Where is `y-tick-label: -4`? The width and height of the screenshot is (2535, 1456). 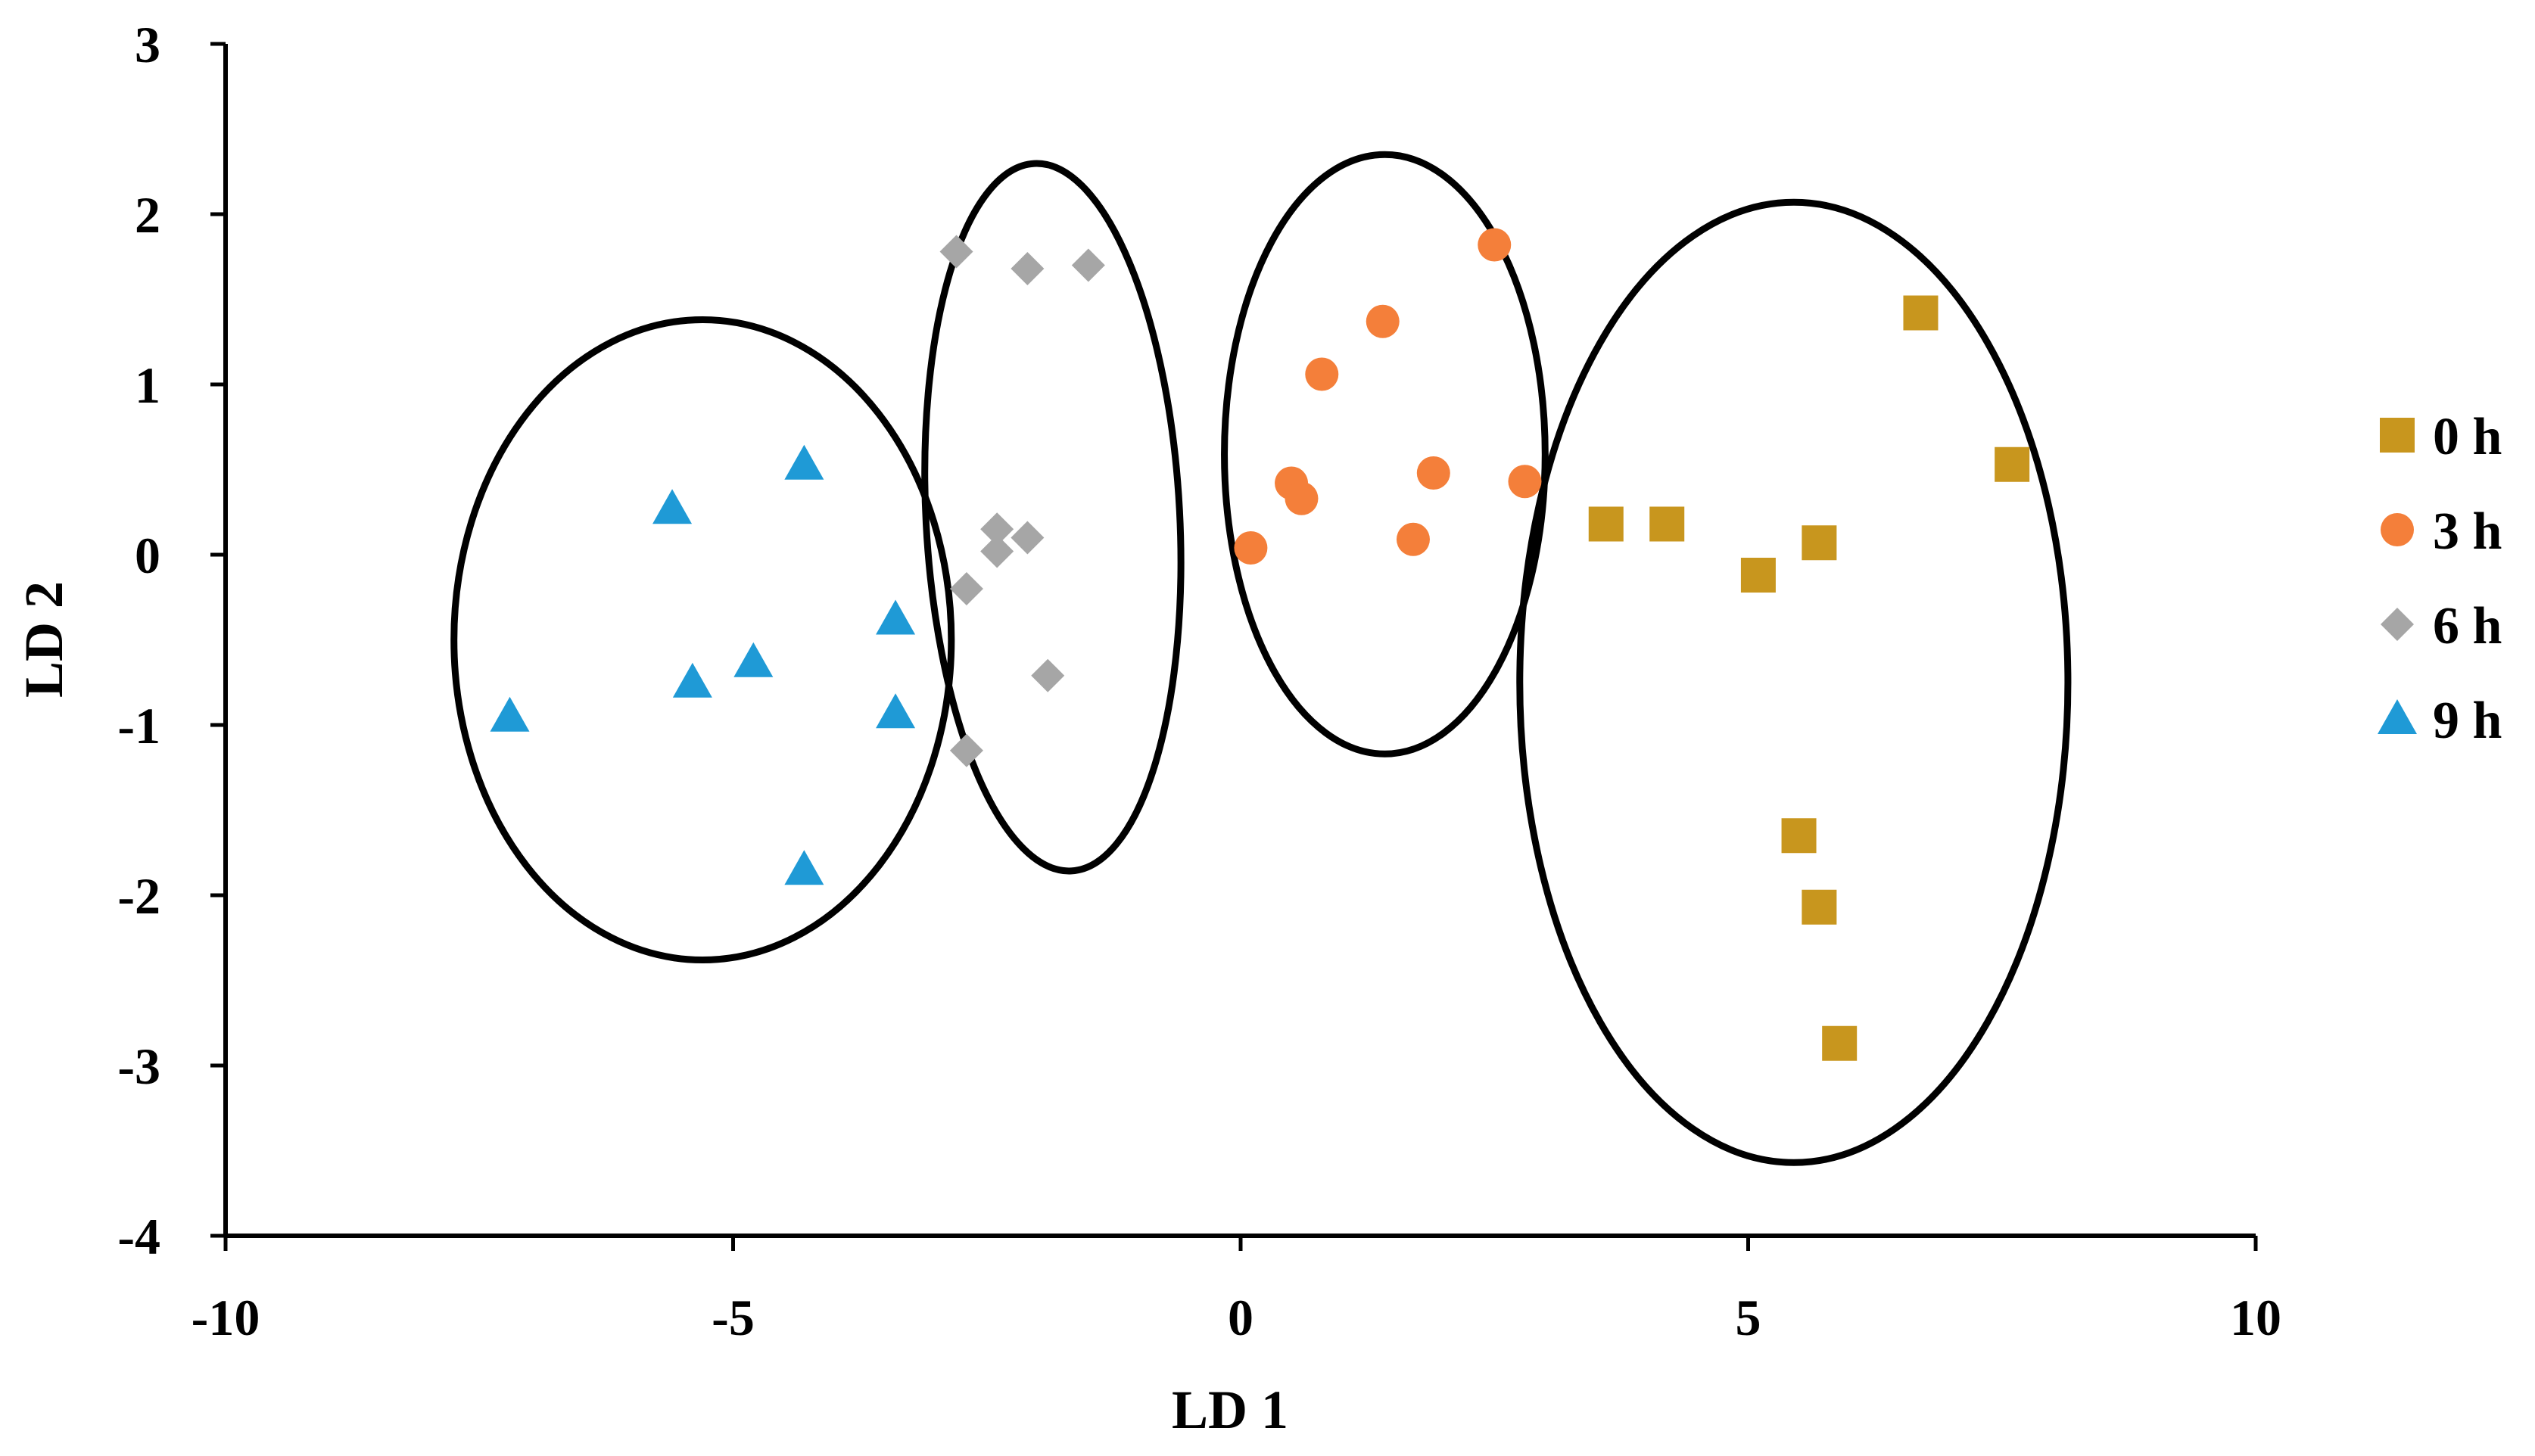
y-tick-label: -4 is located at coordinates (138, 1236).